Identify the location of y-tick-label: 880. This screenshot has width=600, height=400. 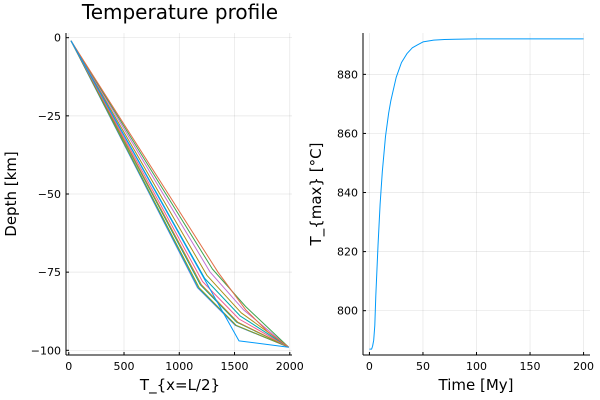
(347, 74).